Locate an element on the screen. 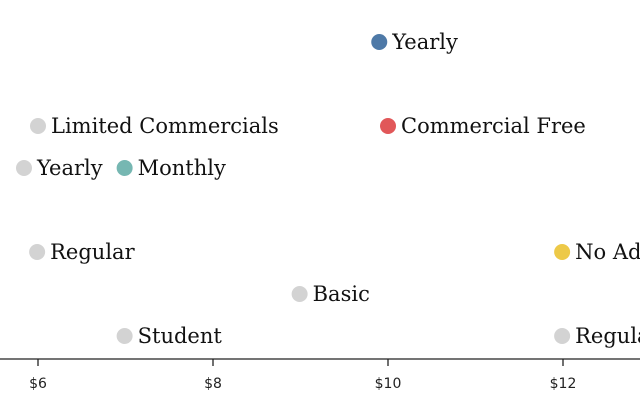  data-point: Commercial Free is located at coordinates (483, 126).